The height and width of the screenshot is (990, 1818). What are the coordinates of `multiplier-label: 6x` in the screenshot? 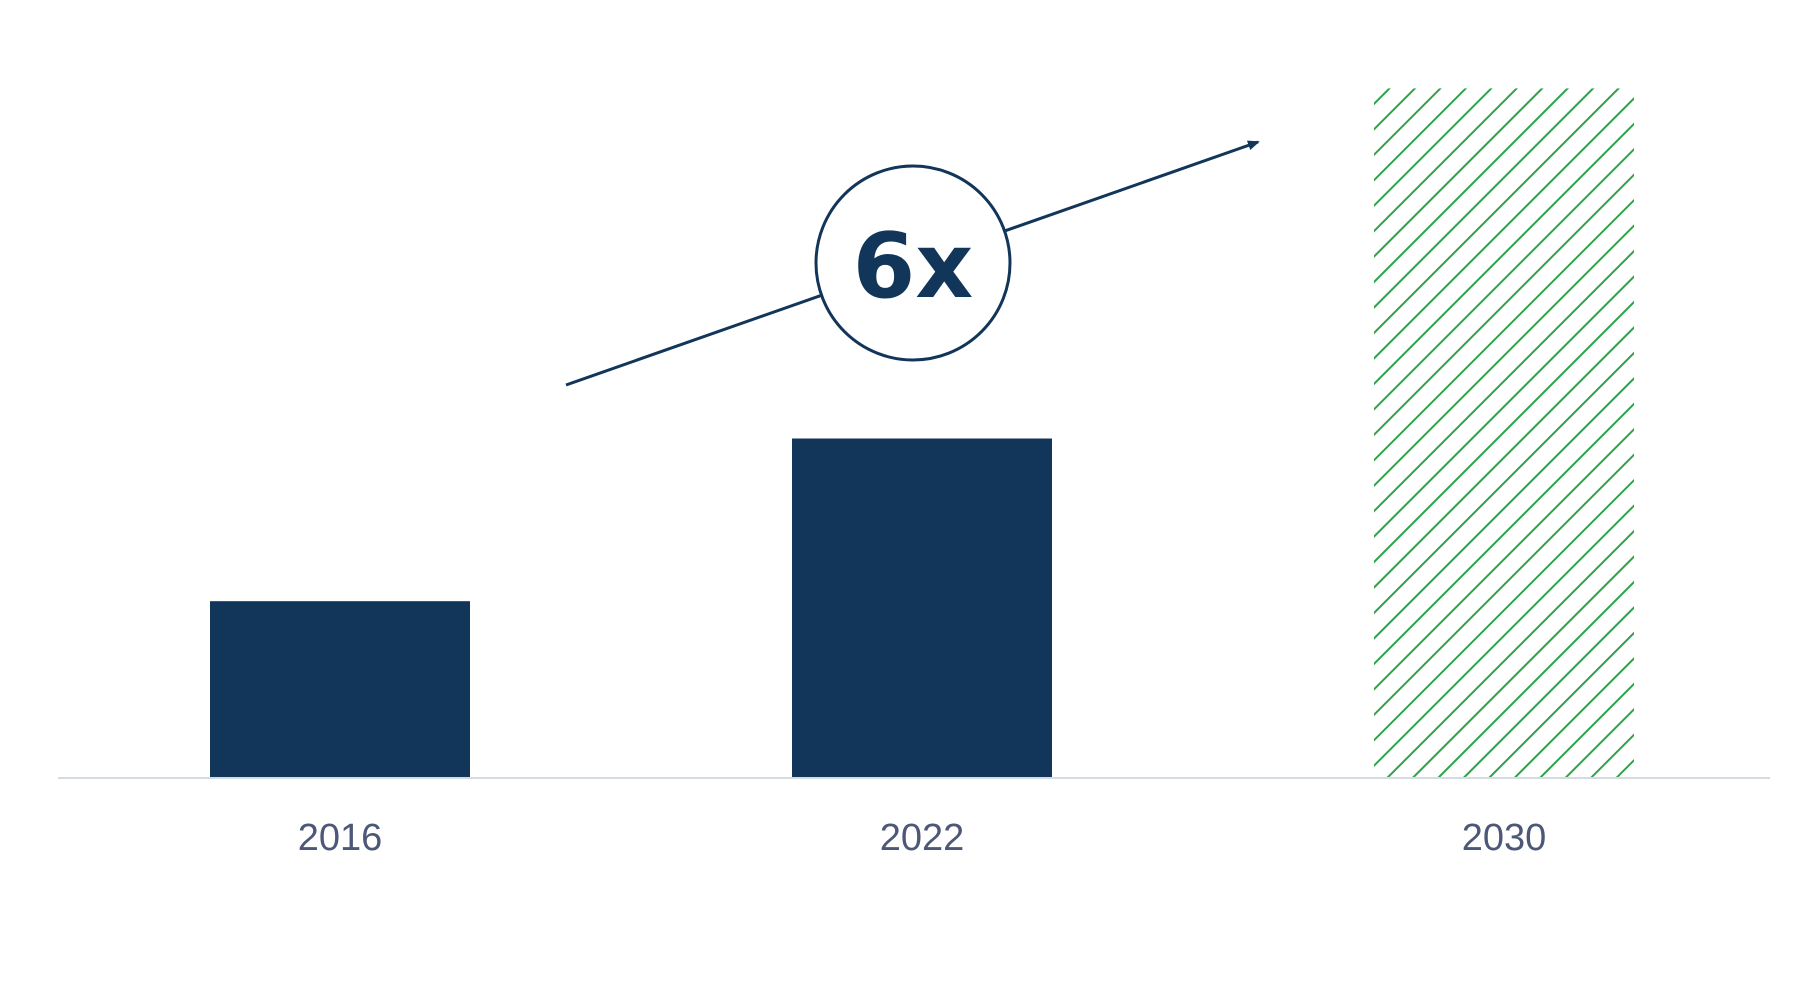 It's located at (913, 266).